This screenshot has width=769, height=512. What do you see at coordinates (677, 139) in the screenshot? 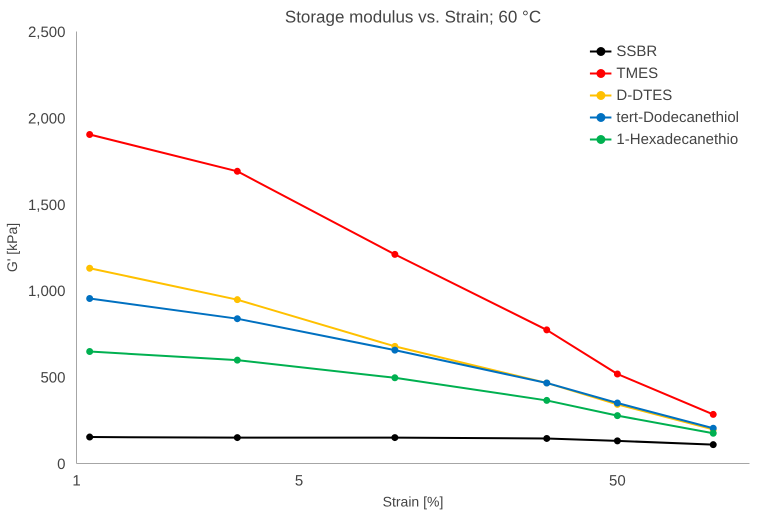
I see `legend-label: 1-Hexadecanethio` at bounding box center [677, 139].